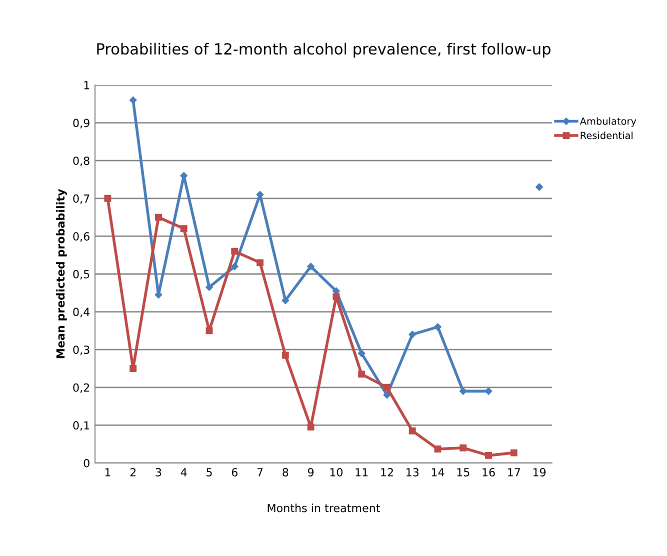 This screenshot has width=667, height=556. I want to click on y-tick-label: 0,9, so click(81, 123).